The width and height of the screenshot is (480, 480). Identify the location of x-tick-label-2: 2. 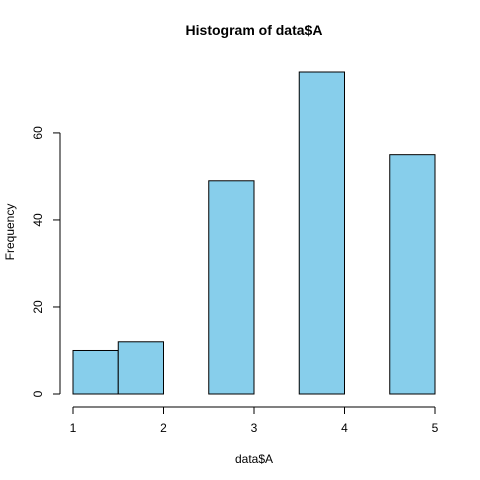
(163, 428).